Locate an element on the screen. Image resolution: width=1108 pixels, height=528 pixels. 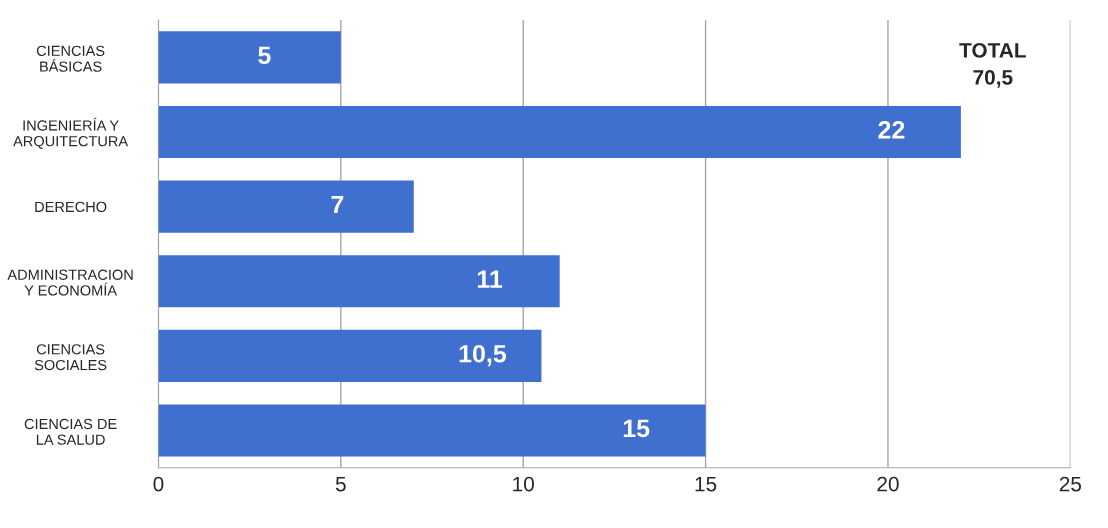
data-label: 11 is located at coordinates (490, 279).